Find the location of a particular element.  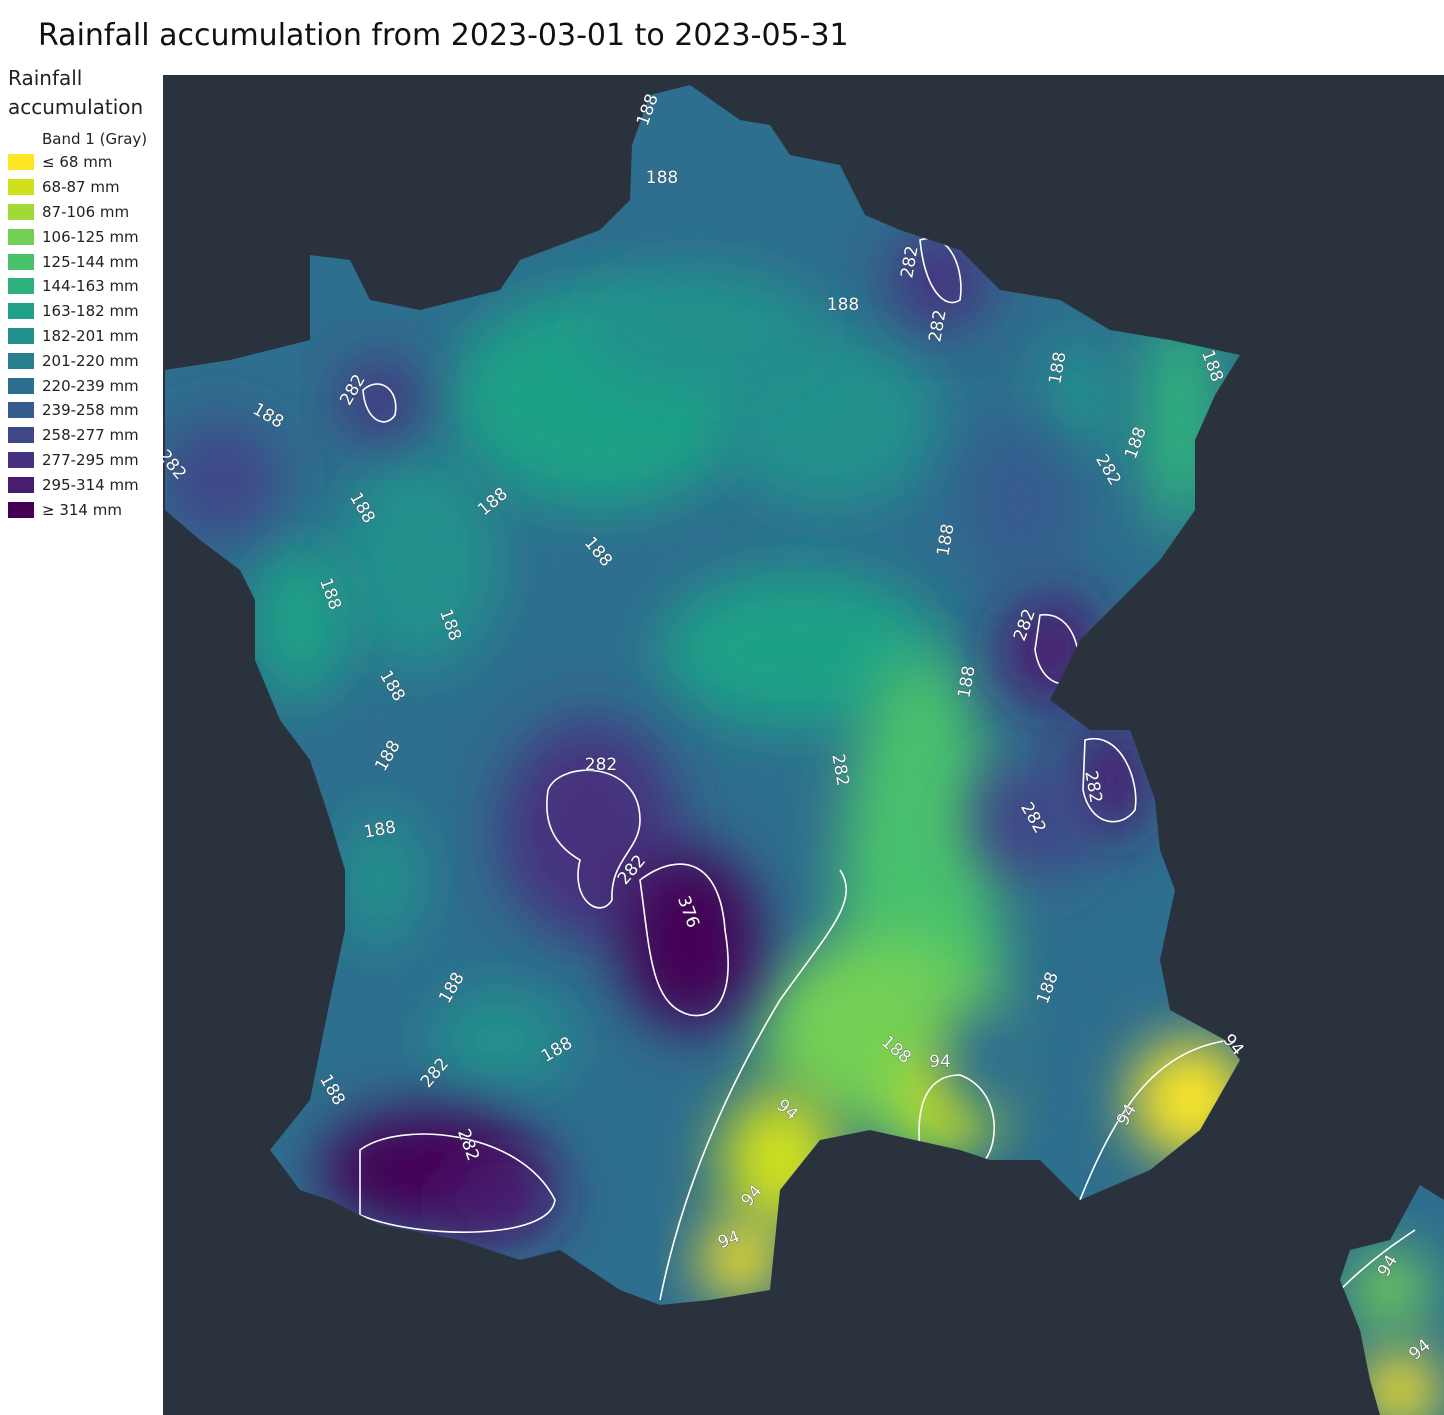

legend-item: 87-106 mm is located at coordinates (85, 212).